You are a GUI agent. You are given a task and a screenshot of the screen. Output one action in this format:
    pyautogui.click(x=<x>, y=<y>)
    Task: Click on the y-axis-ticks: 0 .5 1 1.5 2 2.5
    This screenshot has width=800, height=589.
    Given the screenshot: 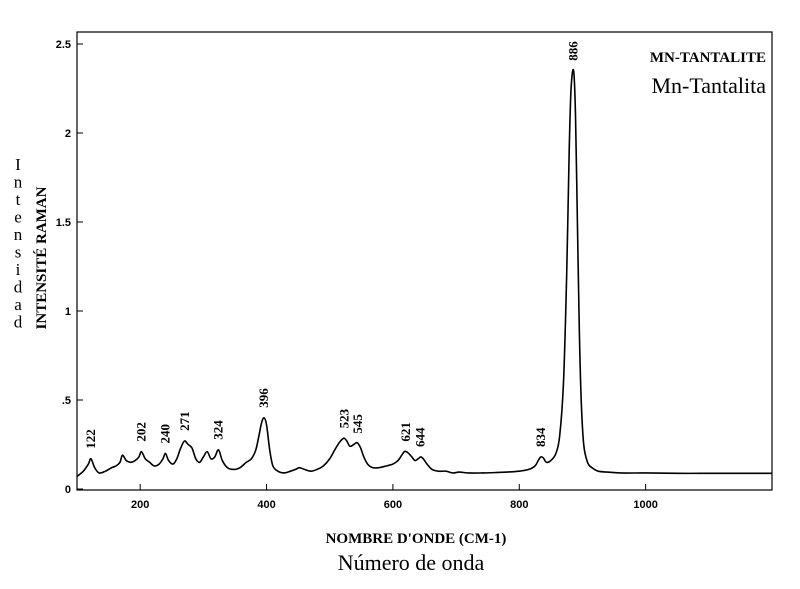 What is the action you would take?
    pyautogui.click(x=69, y=267)
    